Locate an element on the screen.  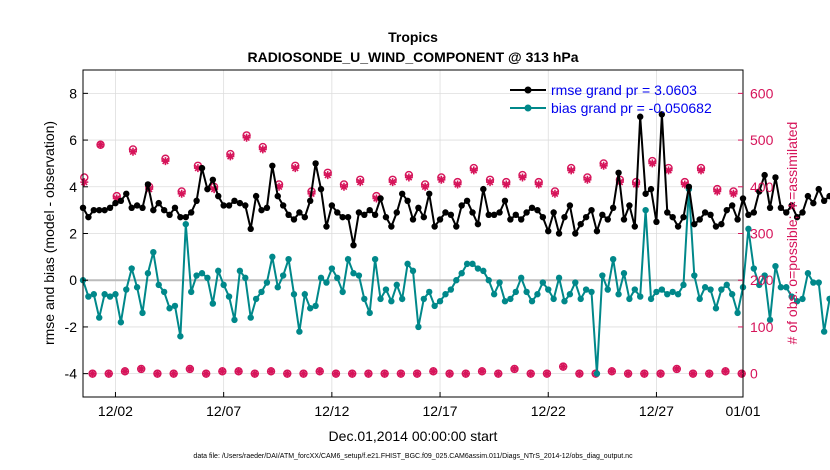
right-tick-label: 400 is located at coordinates (762, 187).